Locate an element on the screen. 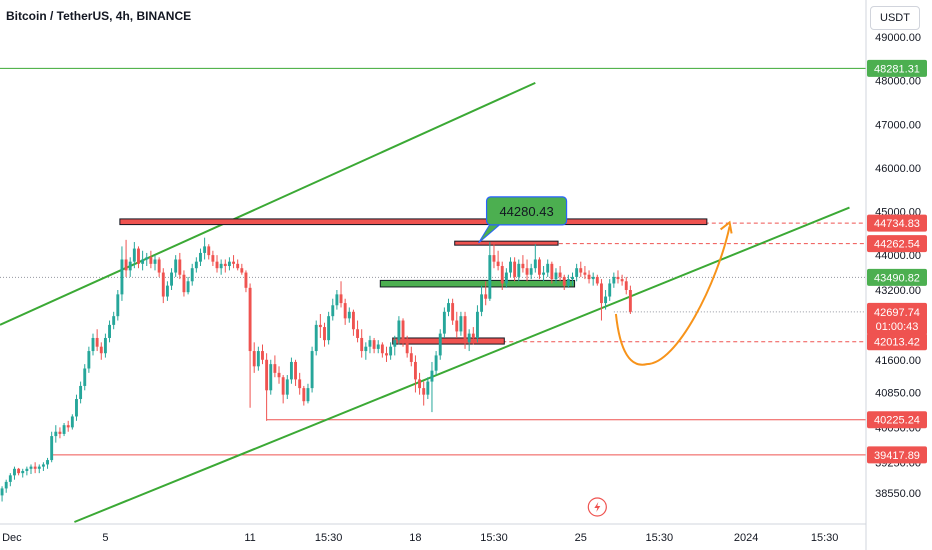 The image size is (932, 550). currency-selector: USDT is located at coordinates (895, 18).